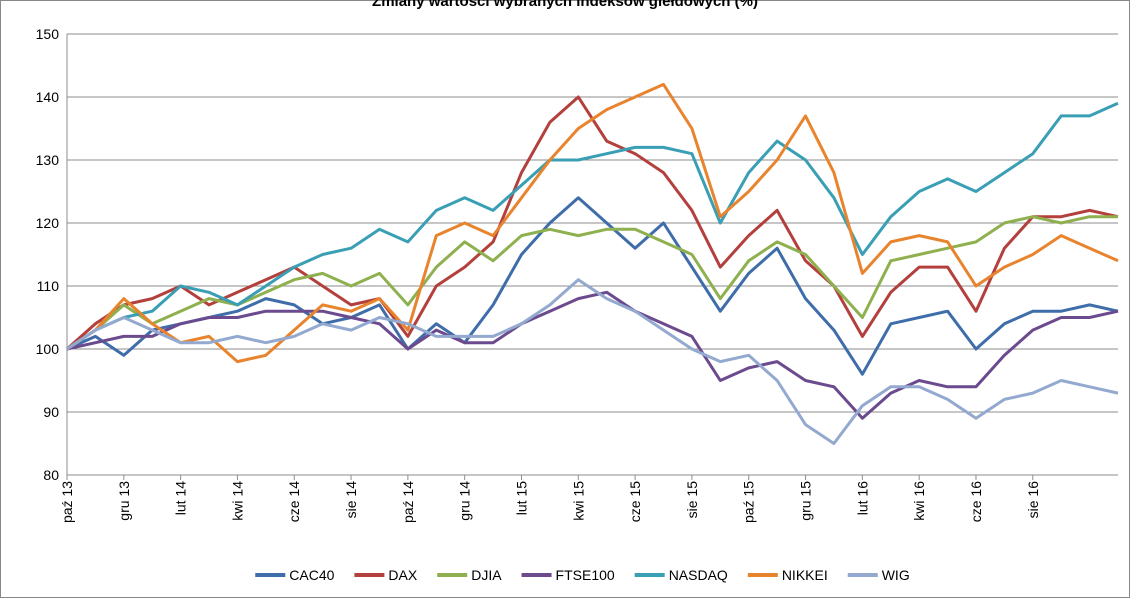  What do you see at coordinates (749, 502) in the screenshot?
I see `x-tick-label: paź 15` at bounding box center [749, 502].